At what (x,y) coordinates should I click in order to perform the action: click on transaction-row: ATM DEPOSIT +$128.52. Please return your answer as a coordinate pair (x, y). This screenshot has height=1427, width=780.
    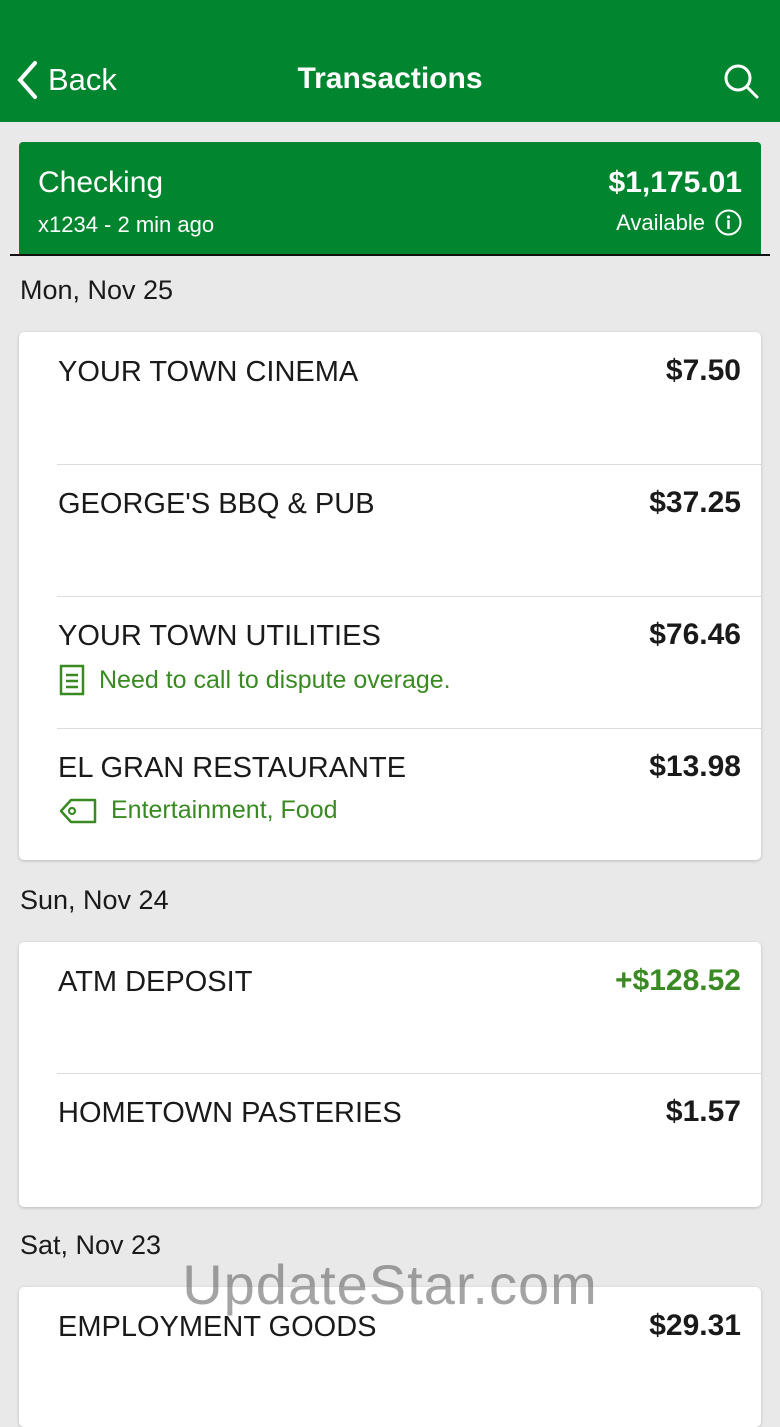
    Looking at the image, I should click on (390, 1007).